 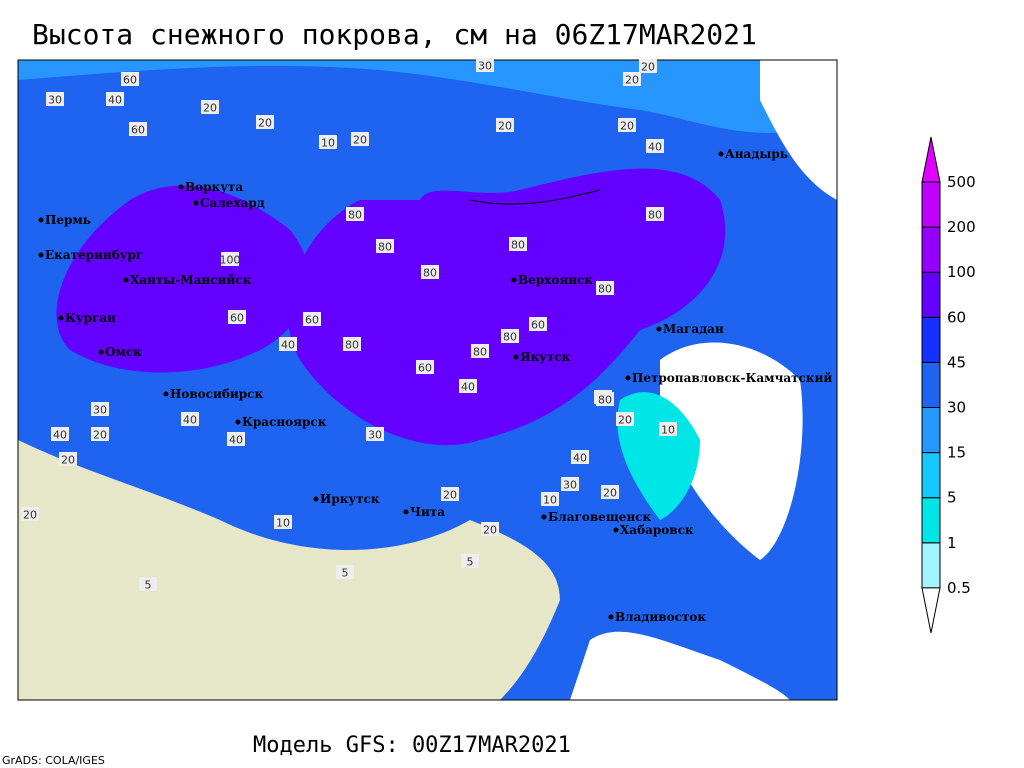 I want to click on contour-label: 100, so click(x=230, y=259).